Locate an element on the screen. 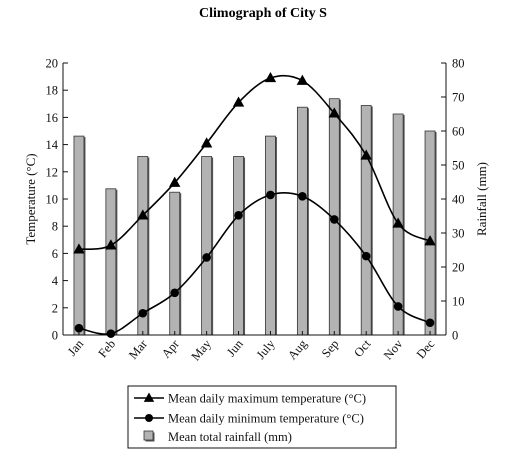 This screenshot has width=527, height=467. right-tick-label: 80 is located at coordinates (458, 64).